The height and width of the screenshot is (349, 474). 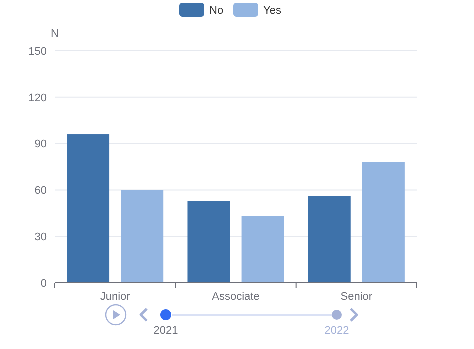 What do you see at coordinates (273, 10) in the screenshot?
I see `legend-label: Yes` at bounding box center [273, 10].